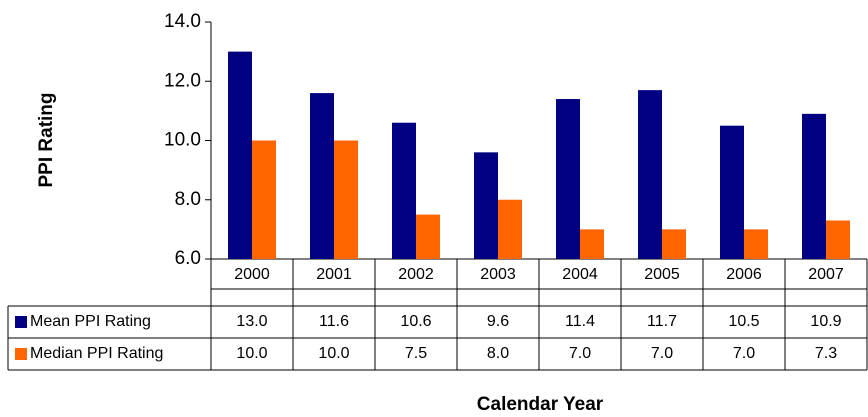 The width and height of the screenshot is (868, 417). What do you see at coordinates (498, 353) in the screenshot?
I see `table-value: 8.0` at bounding box center [498, 353].